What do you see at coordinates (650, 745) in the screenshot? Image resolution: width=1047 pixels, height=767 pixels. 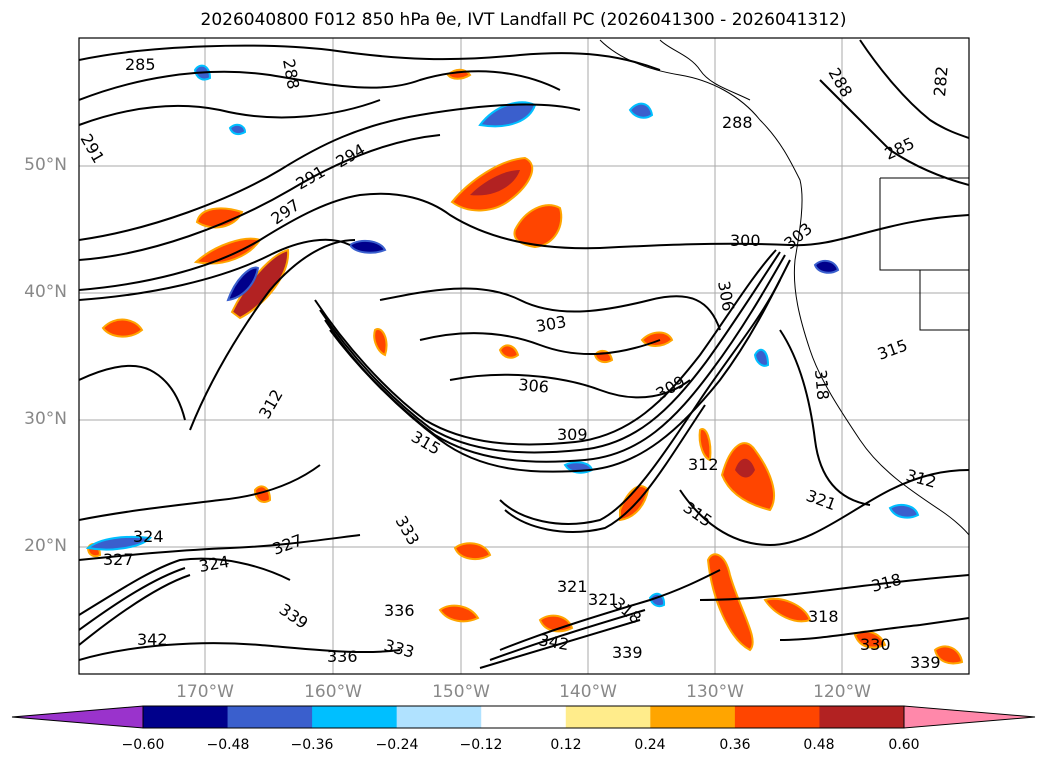 I see `colorbar-tick: 0.24` at bounding box center [650, 745].